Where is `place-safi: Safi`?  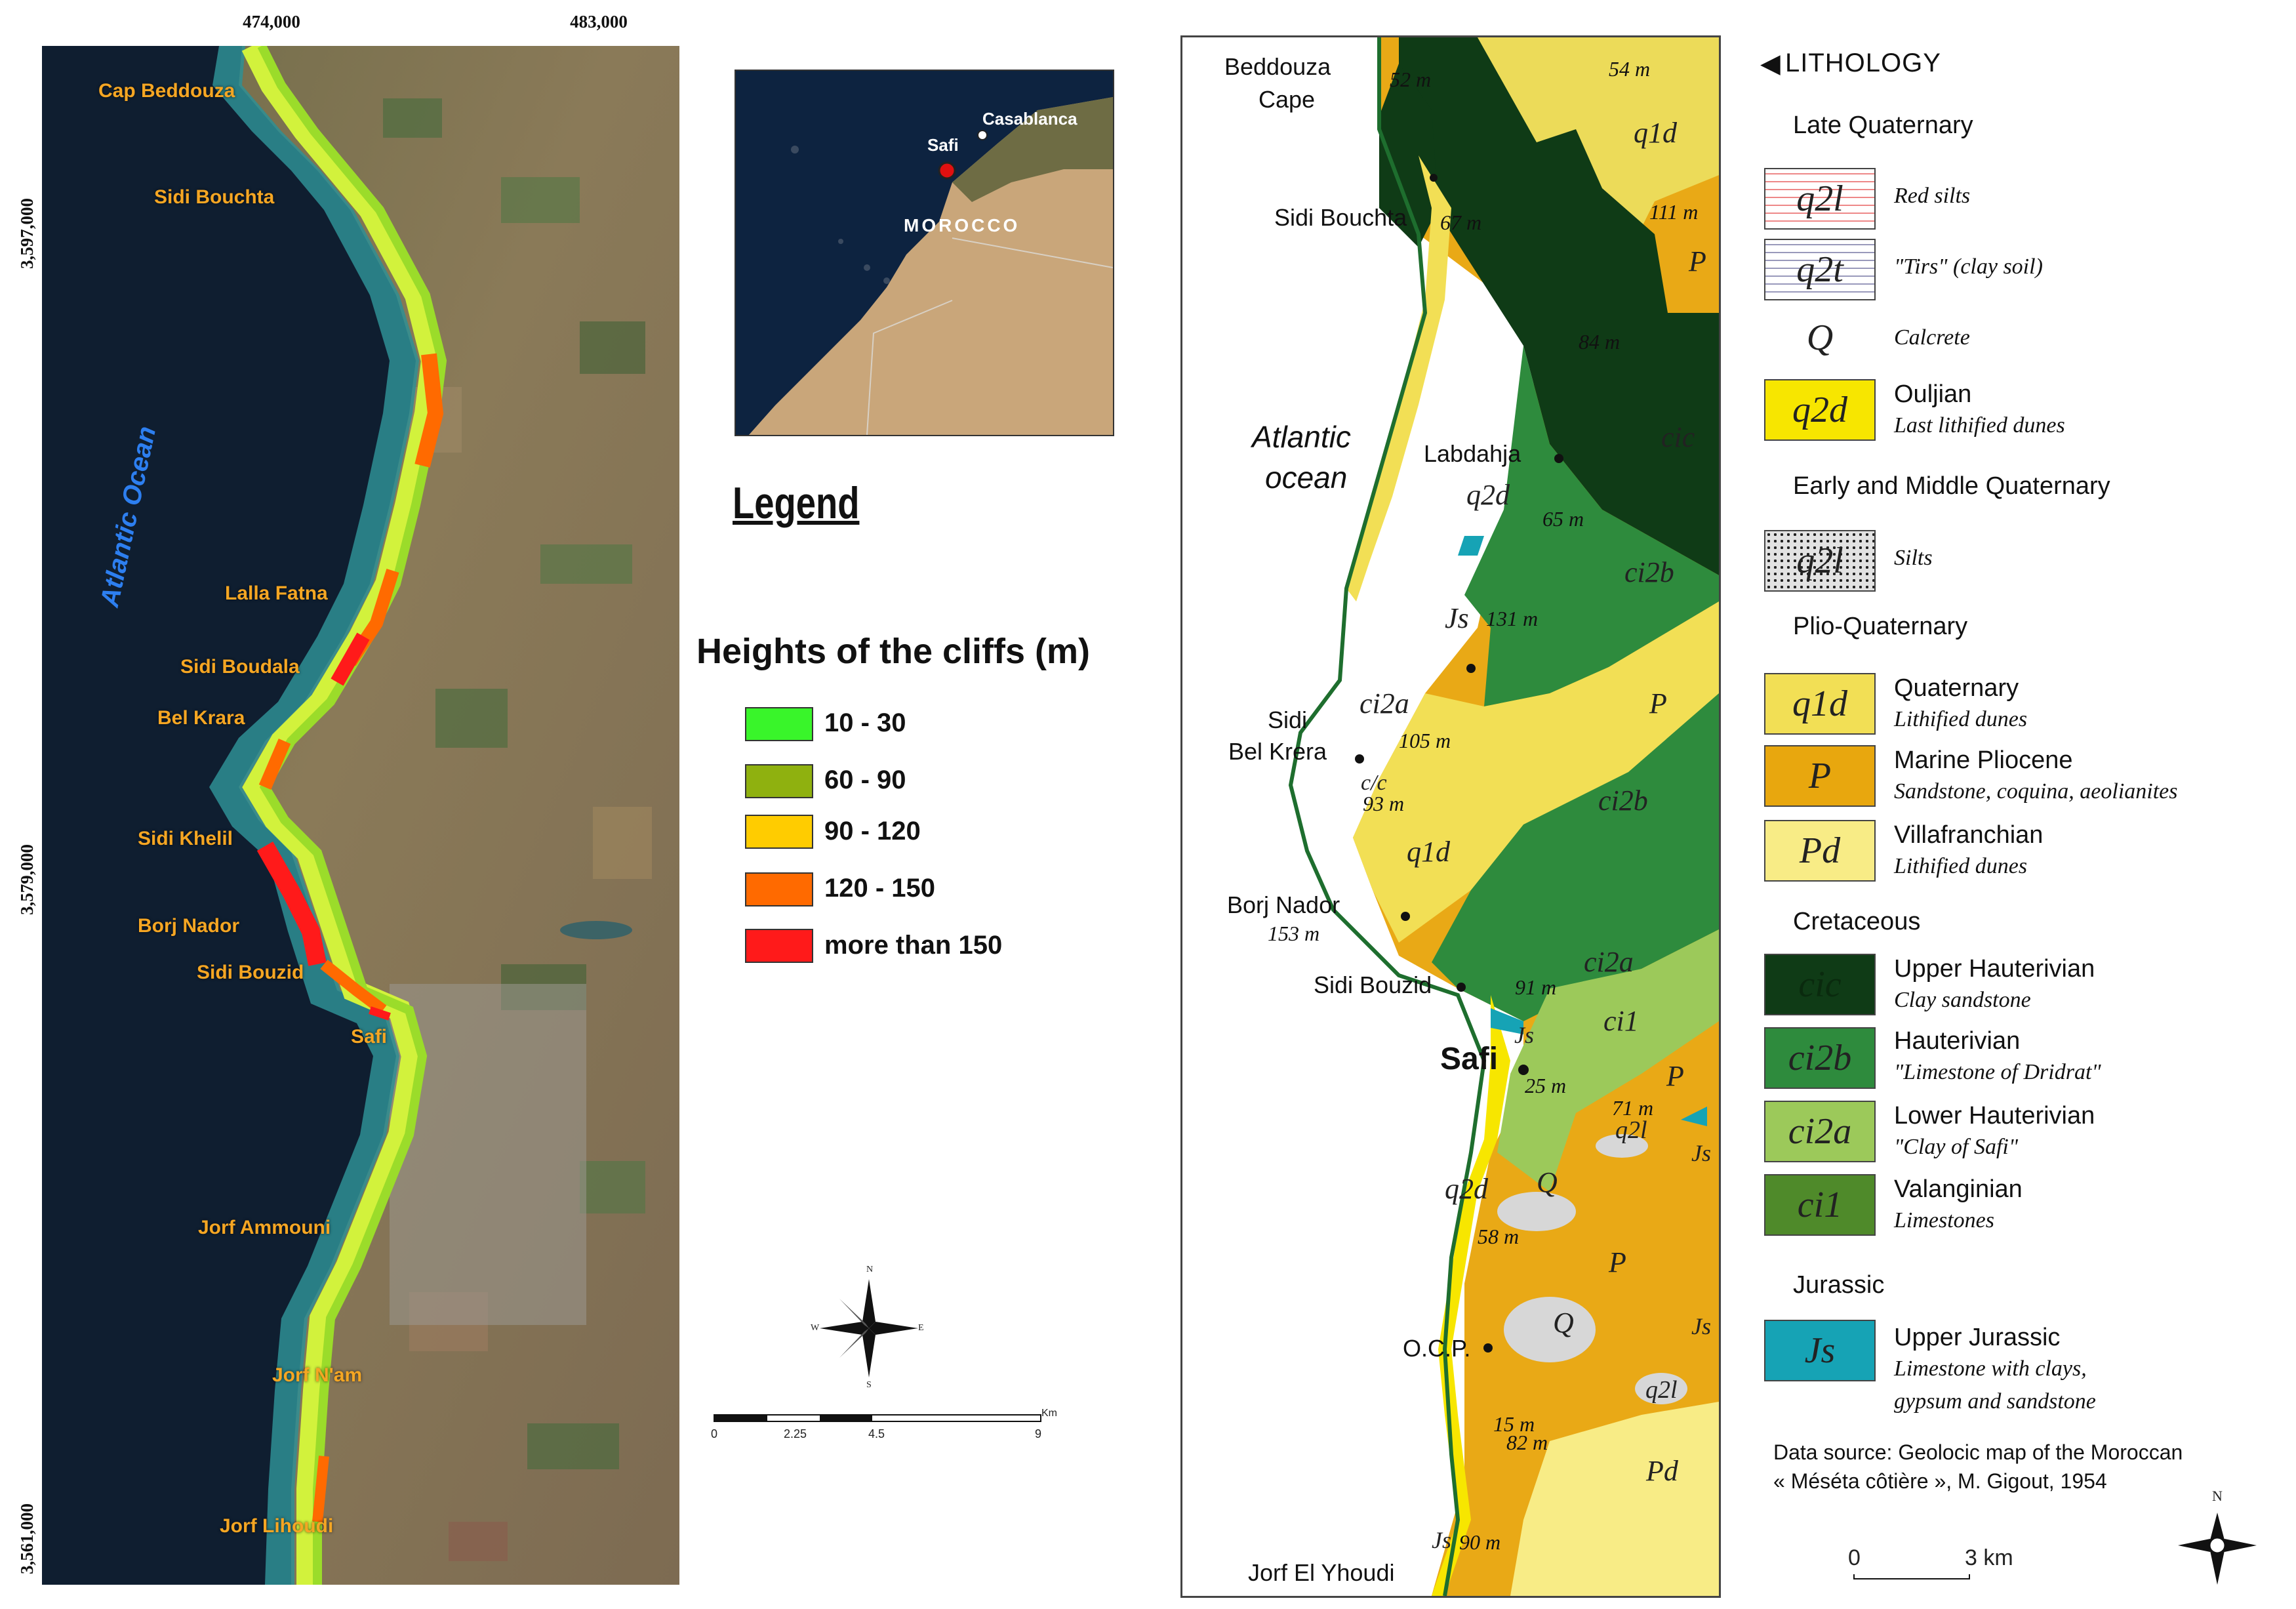 place-safi: Safi is located at coordinates (370, 1037).